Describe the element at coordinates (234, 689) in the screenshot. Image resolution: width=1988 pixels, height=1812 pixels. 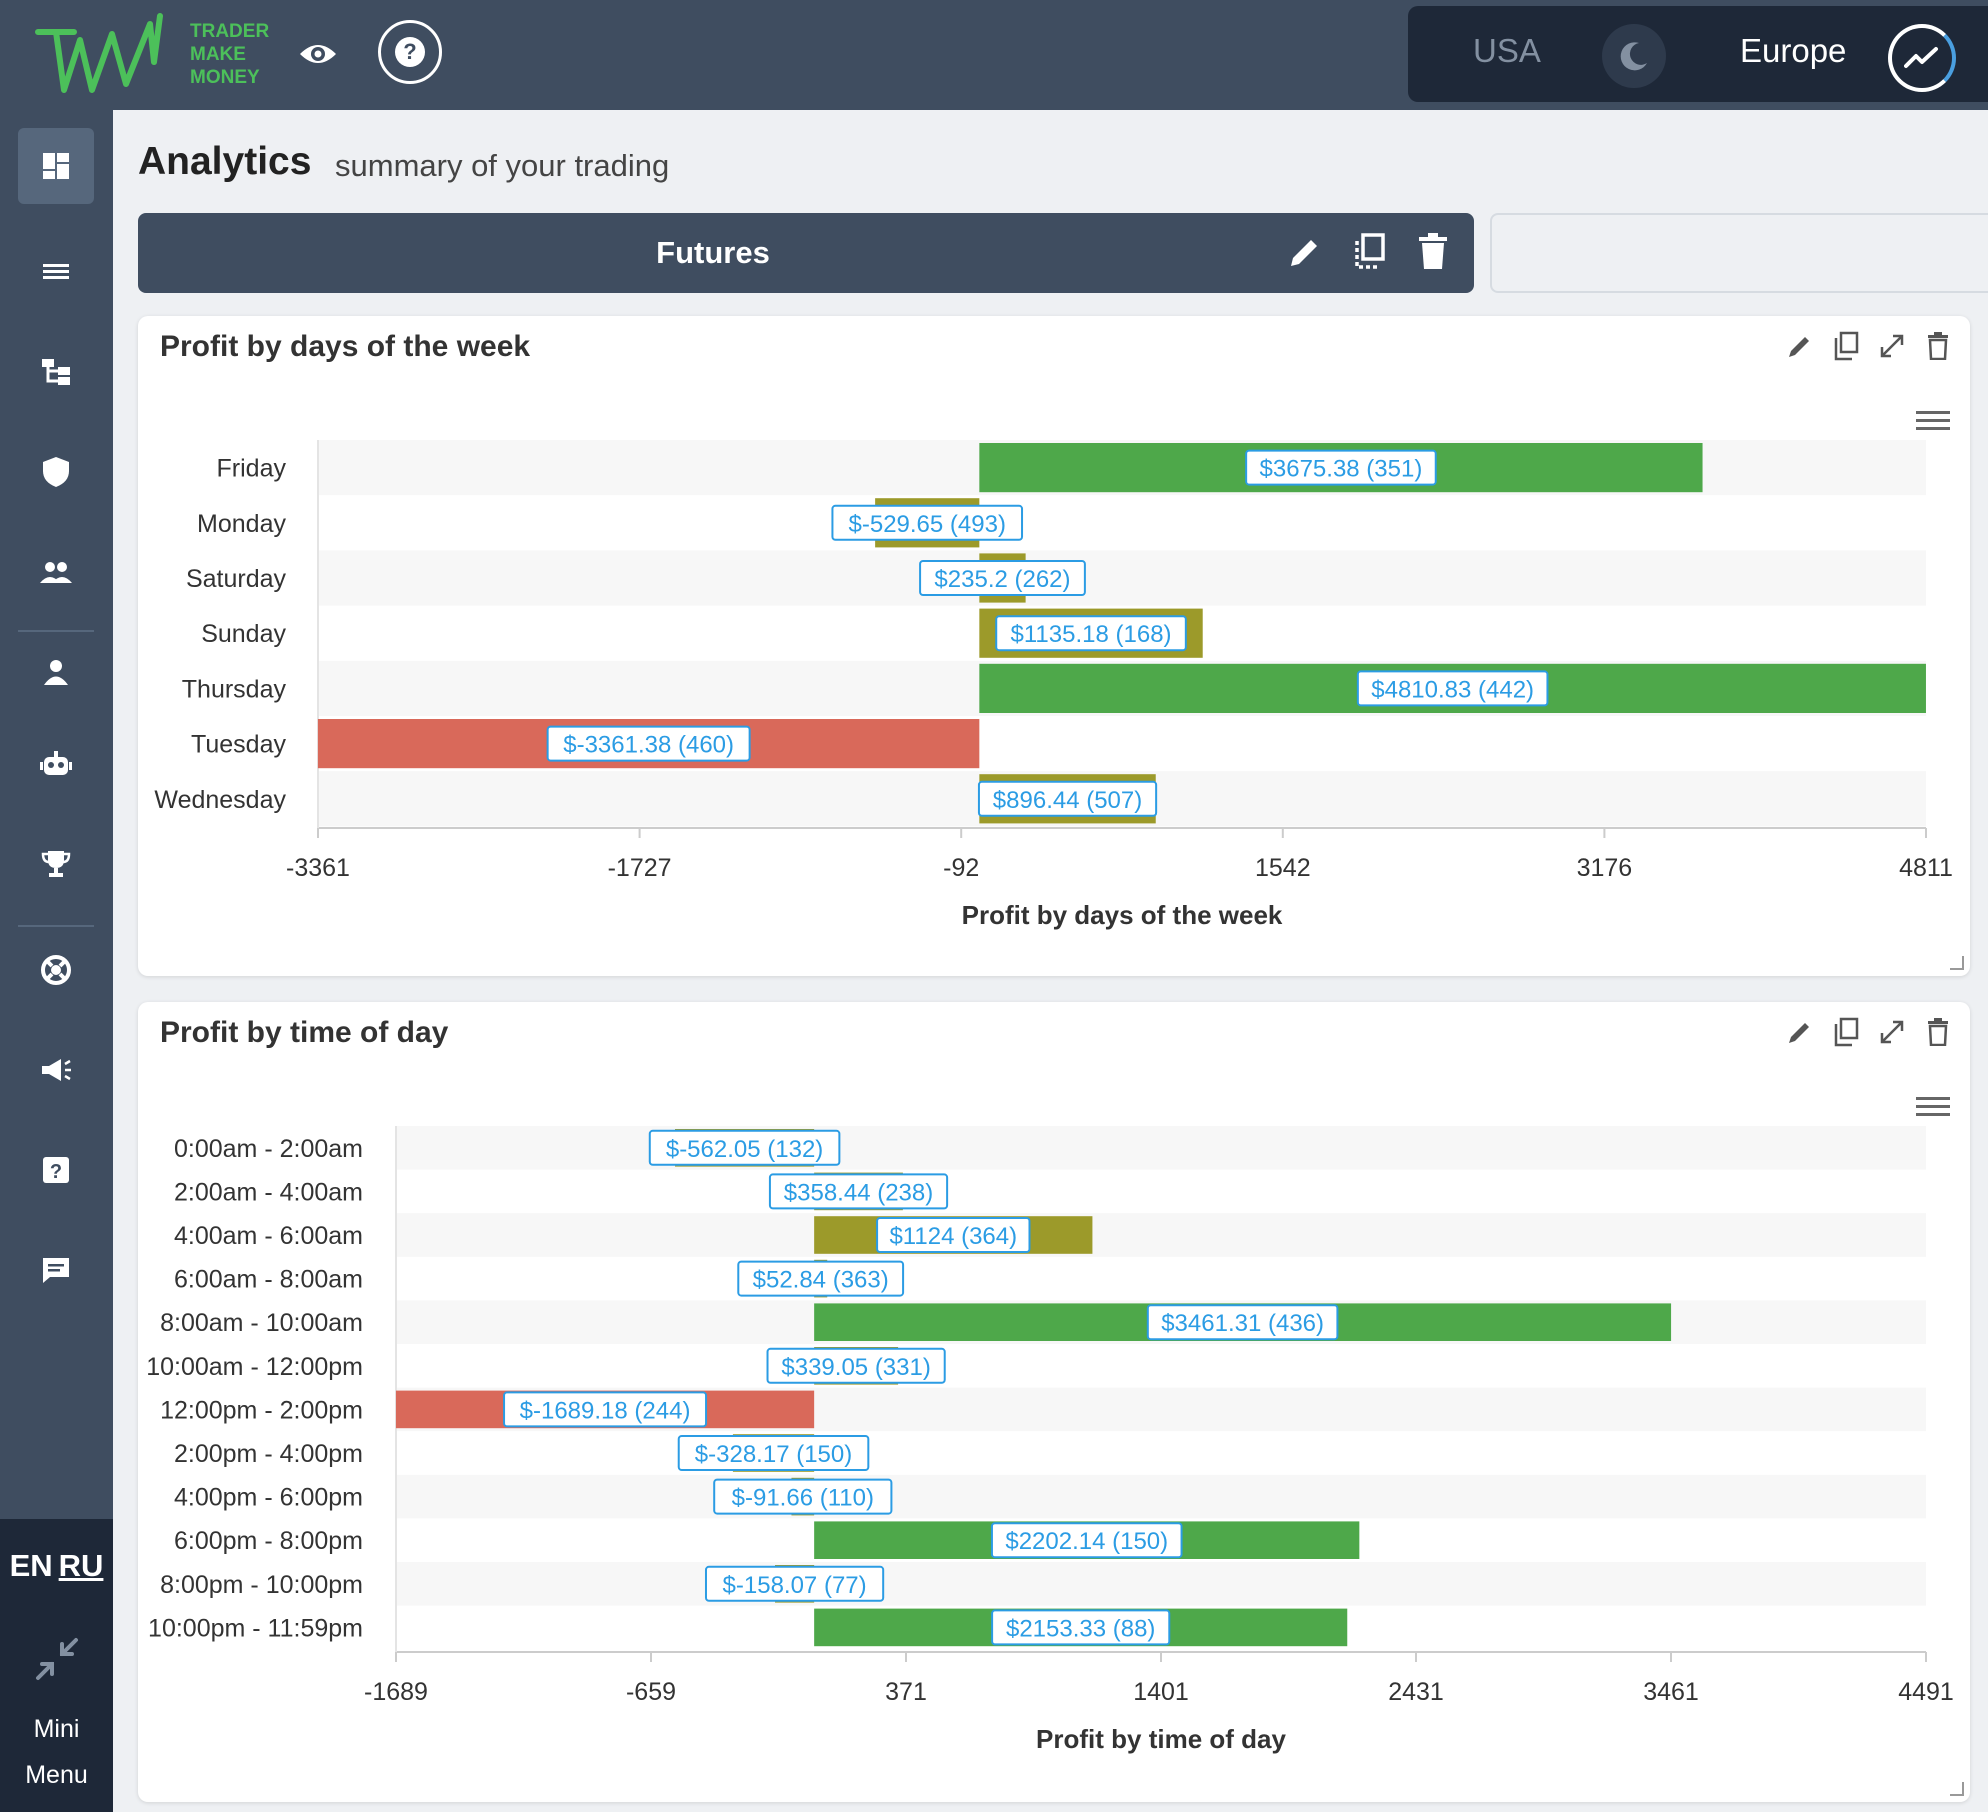
I see `category-label: Thursday` at that location.